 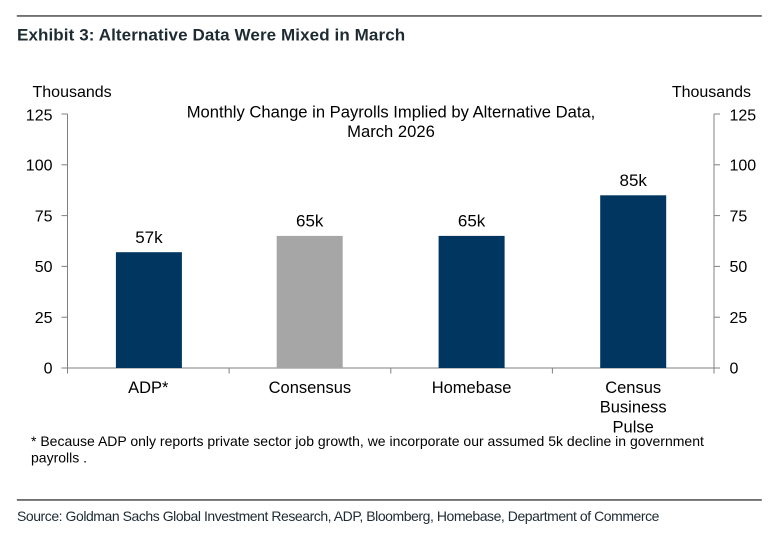 I want to click on svg-text: 85k, so click(x=633, y=180).